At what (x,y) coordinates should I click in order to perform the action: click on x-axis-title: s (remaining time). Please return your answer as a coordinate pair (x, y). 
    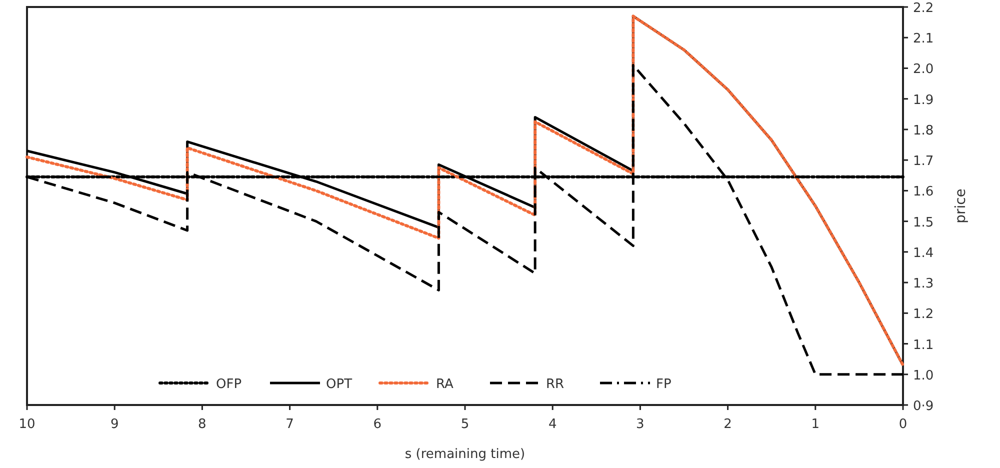
    Looking at the image, I should click on (465, 454).